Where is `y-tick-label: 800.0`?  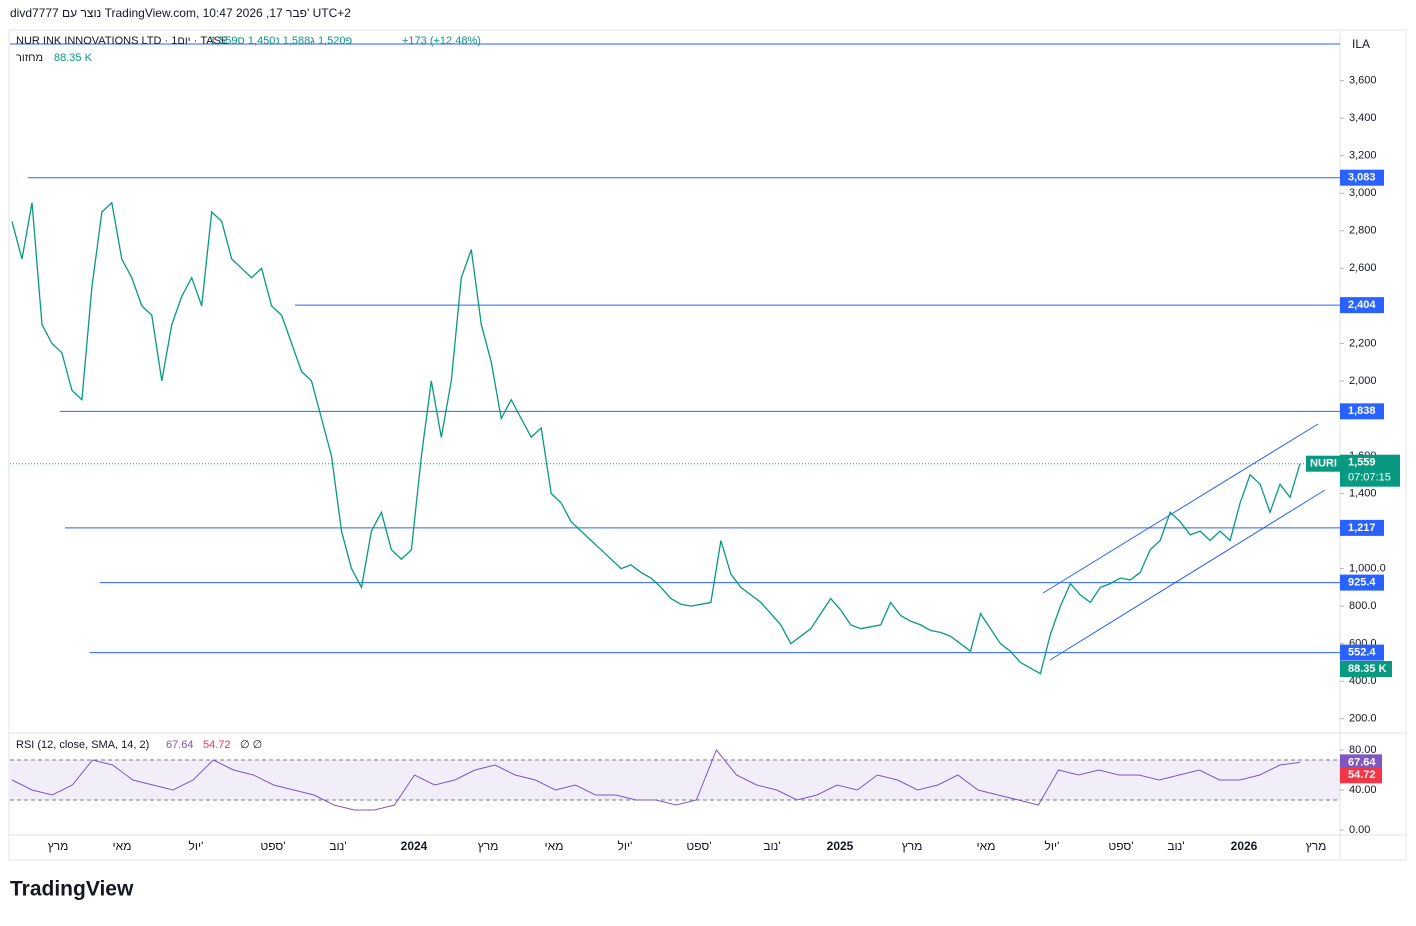 y-tick-label: 800.0 is located at coordinates (1363, 606).